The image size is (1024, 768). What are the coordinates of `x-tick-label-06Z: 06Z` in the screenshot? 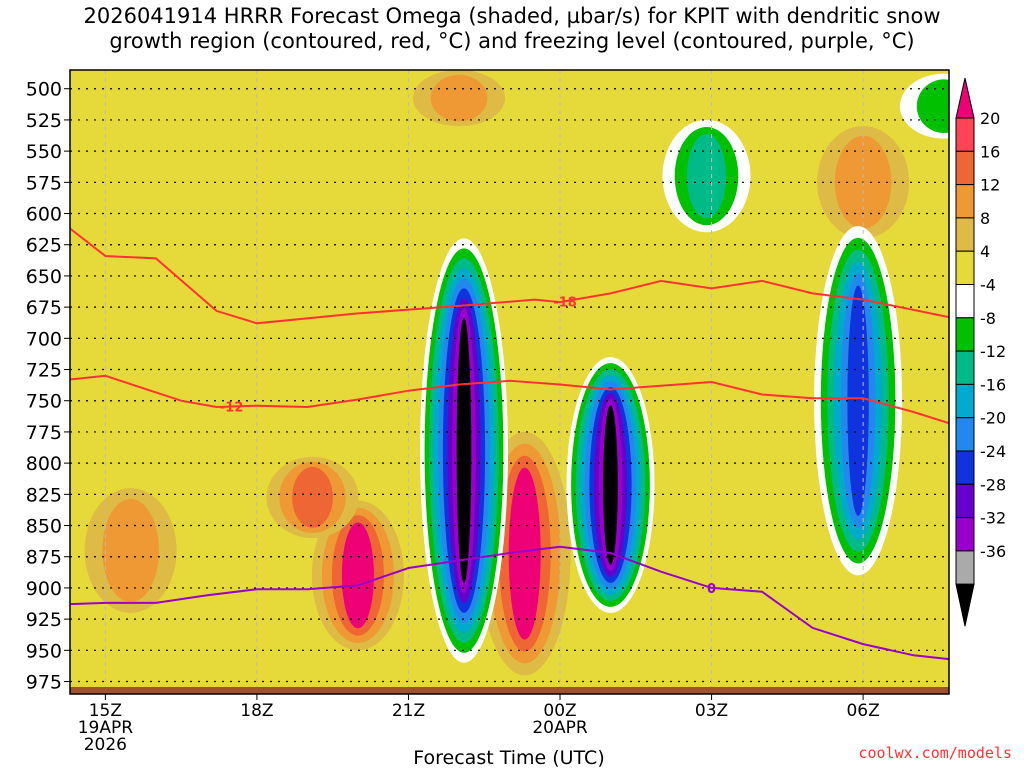 It's located at (862, 711).